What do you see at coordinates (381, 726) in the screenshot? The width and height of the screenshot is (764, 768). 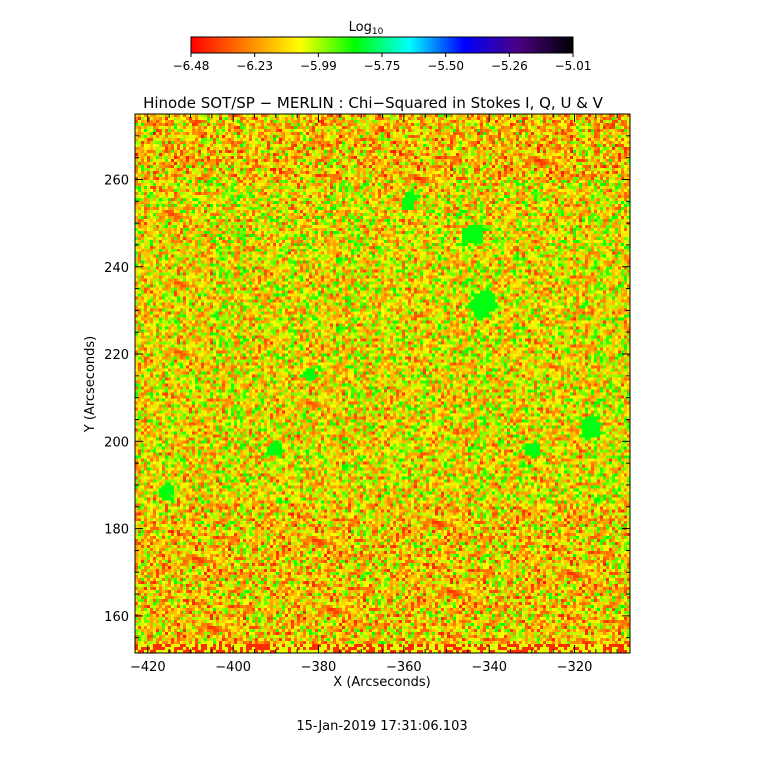 I see `timestamp: 15-Jan-2019 17:31:06.103` at bounding box center [381, 726].